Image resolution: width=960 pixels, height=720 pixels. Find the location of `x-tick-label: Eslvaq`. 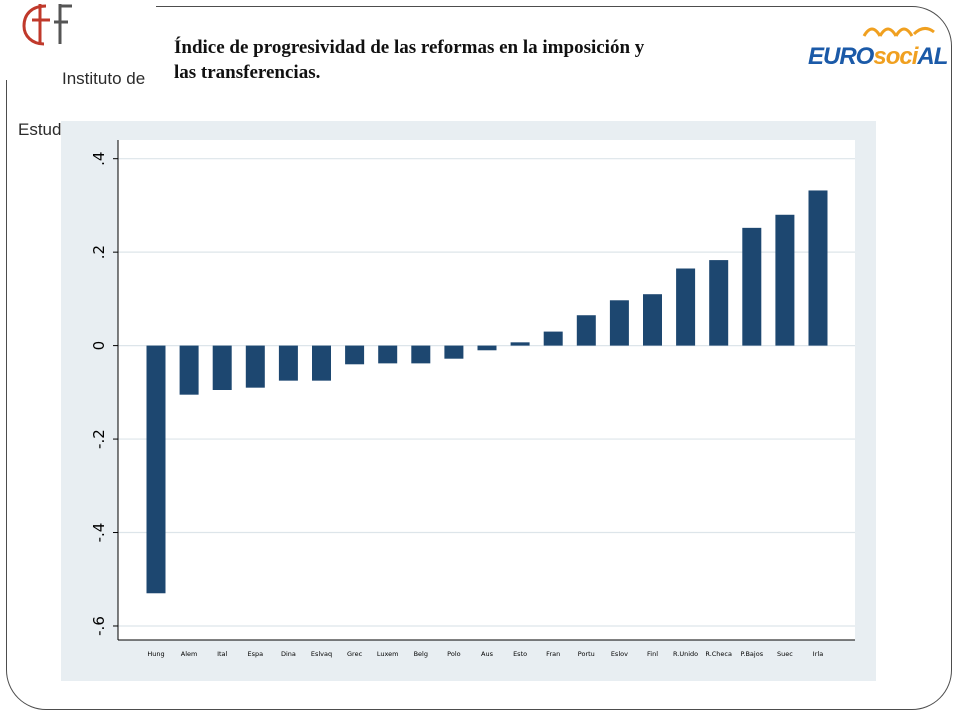

x-tick-label: Eslvaq is located at coordinates (321, 654).